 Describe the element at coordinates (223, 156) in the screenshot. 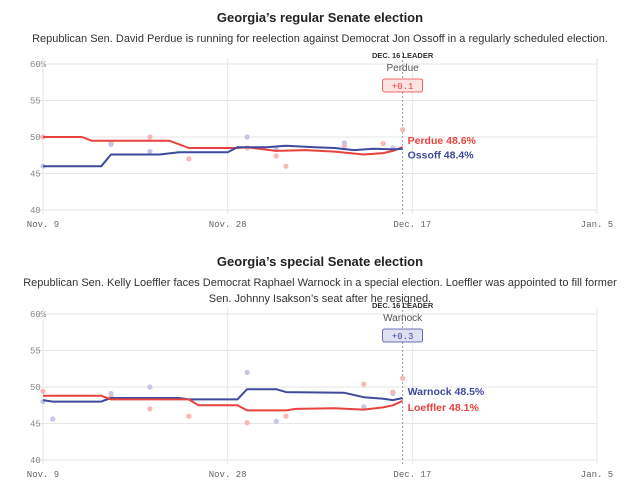

I see `series-line-ossoff` at that location.